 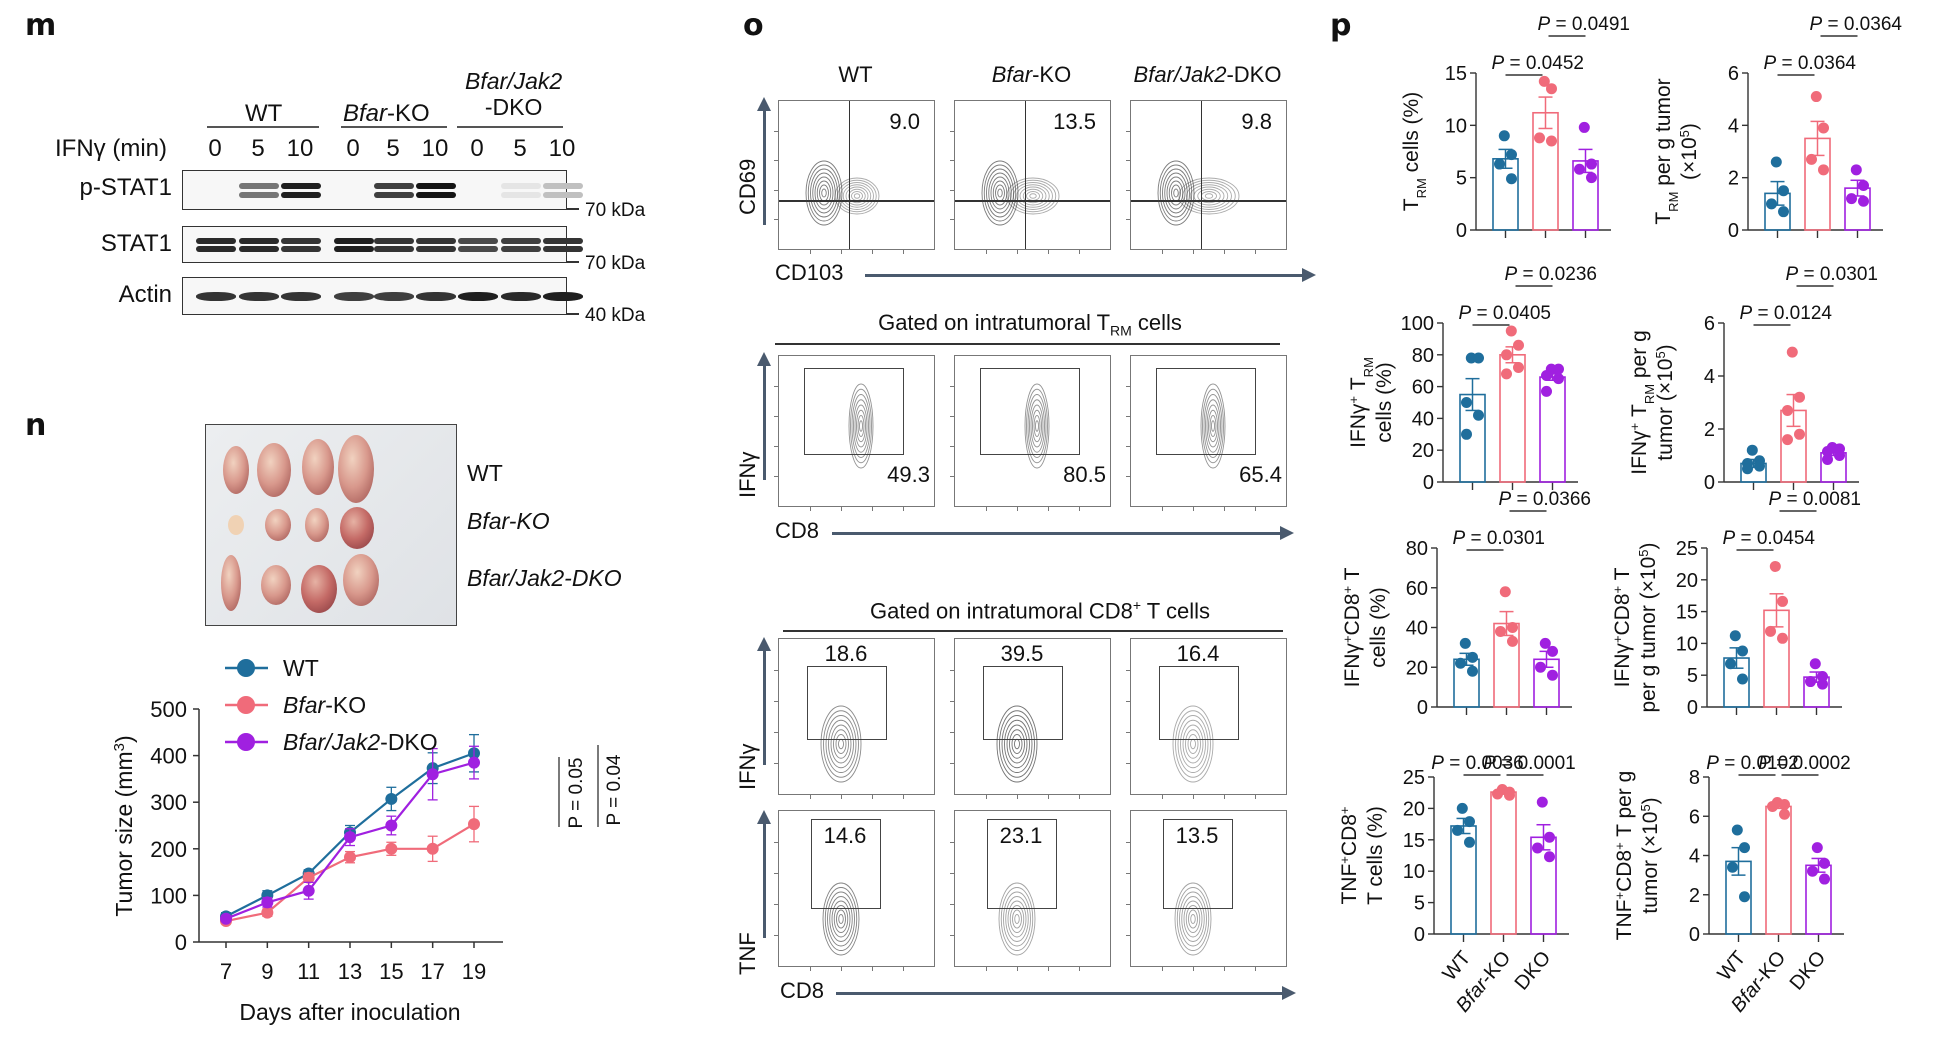 I want to click on contour-plot, so click(x=1033, y=196).